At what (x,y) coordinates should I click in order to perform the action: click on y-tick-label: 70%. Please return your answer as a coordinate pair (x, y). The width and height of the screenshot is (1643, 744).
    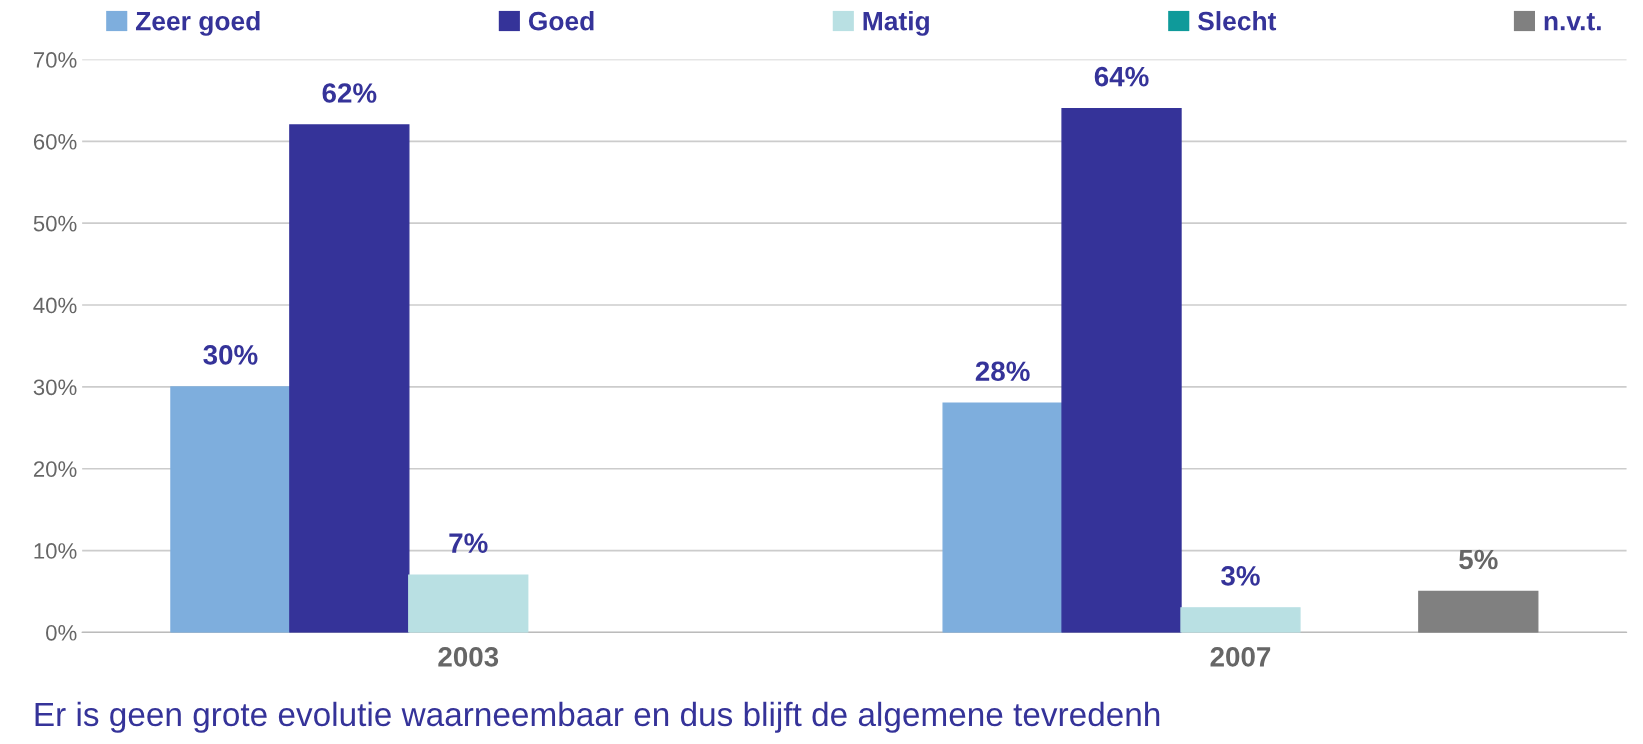
    Looking at the image, I should click on (55, 60).